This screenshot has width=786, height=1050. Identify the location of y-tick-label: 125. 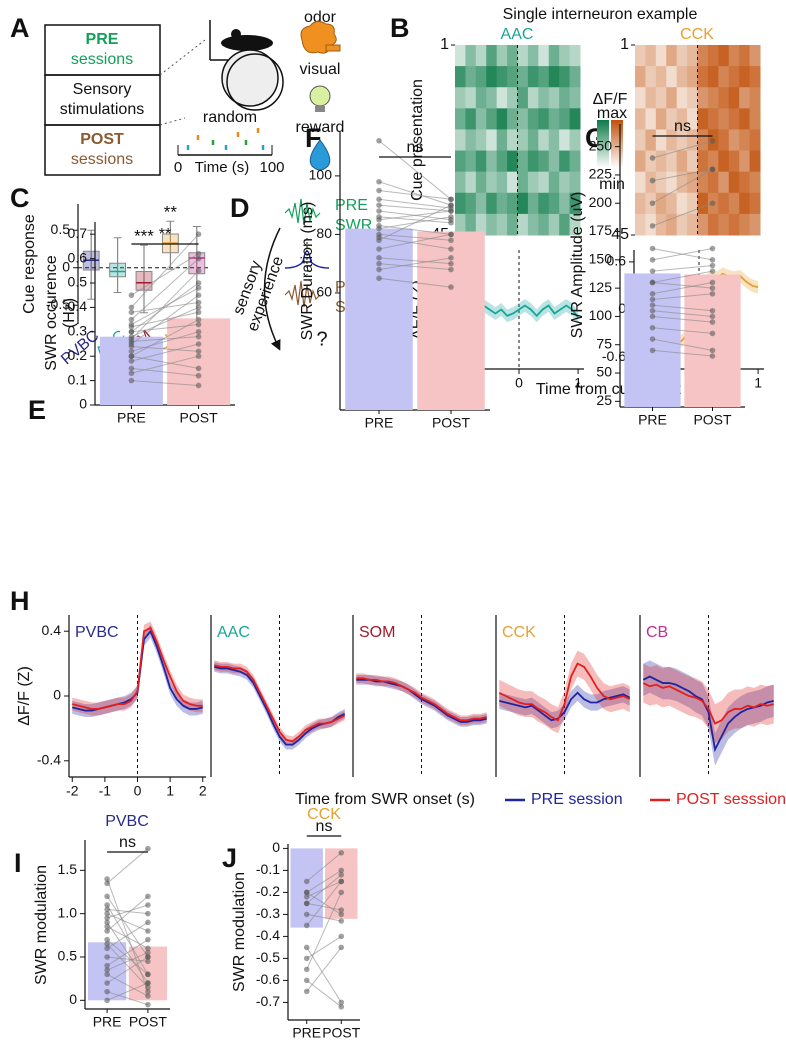
(601, 287).